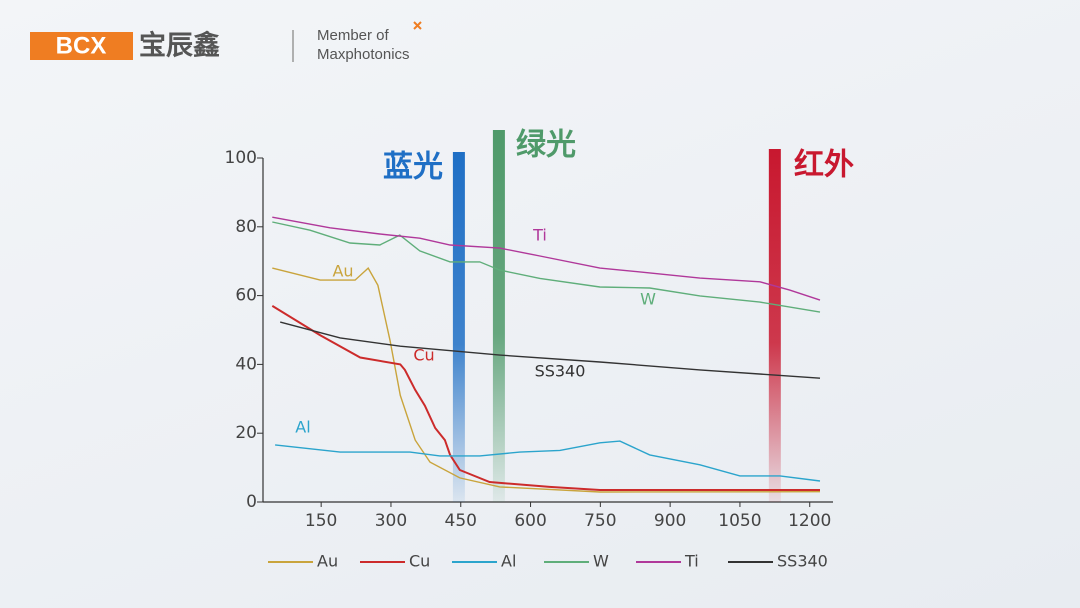 This screenshot has width=1080, height=608. Describe the element at coordinates (391, 521) in the screenshot. I see `x-tick-label: 300` at that location.